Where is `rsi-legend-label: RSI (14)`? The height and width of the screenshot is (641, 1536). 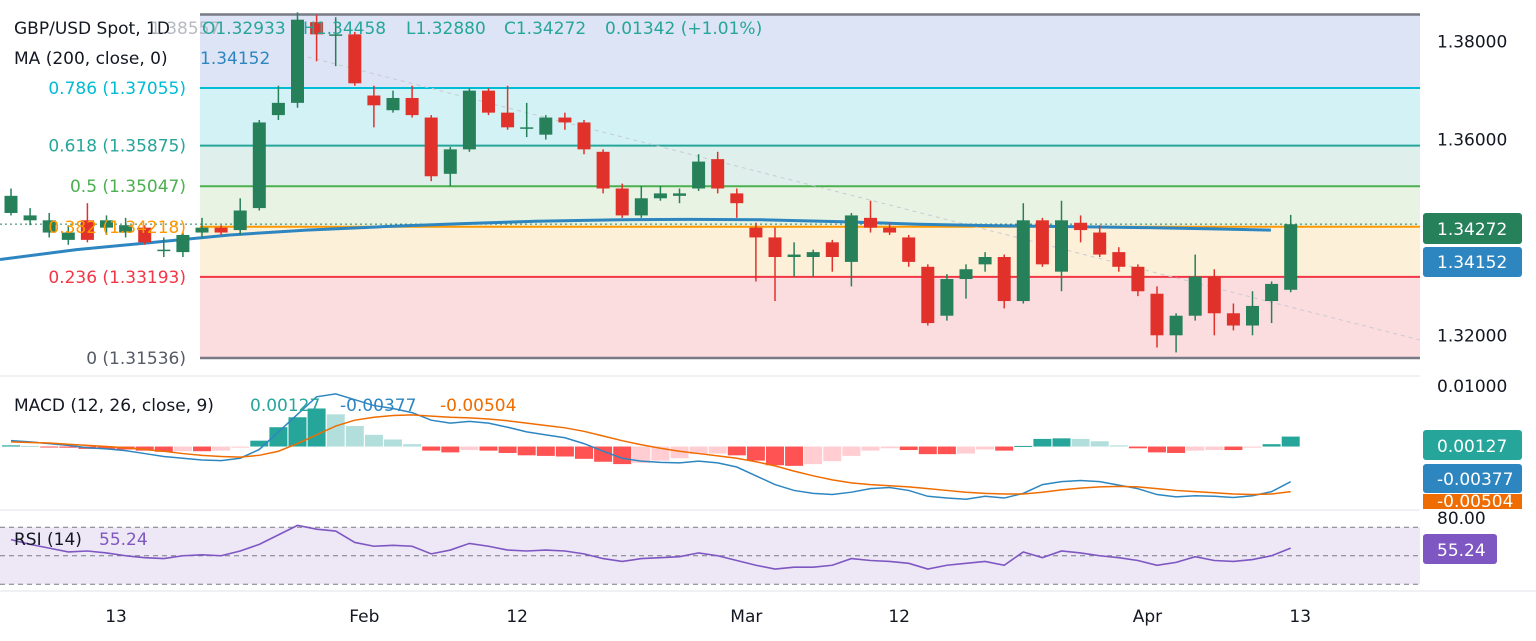
rsi-legend-label: RSI (14) is located at coordinates (48, 540).